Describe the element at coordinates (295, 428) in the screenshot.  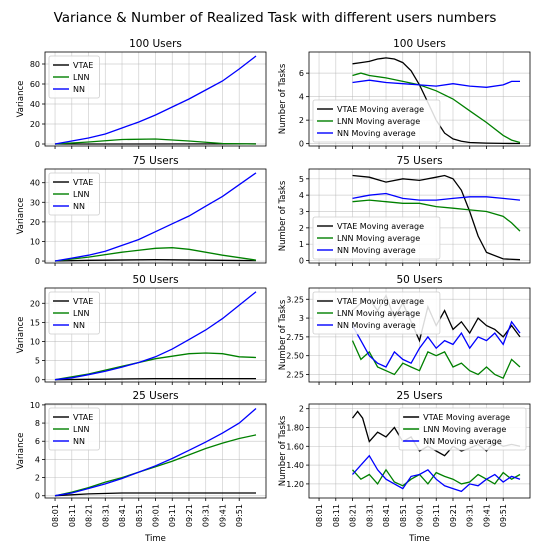
I see `y-tick-label: 1.80` at that location.